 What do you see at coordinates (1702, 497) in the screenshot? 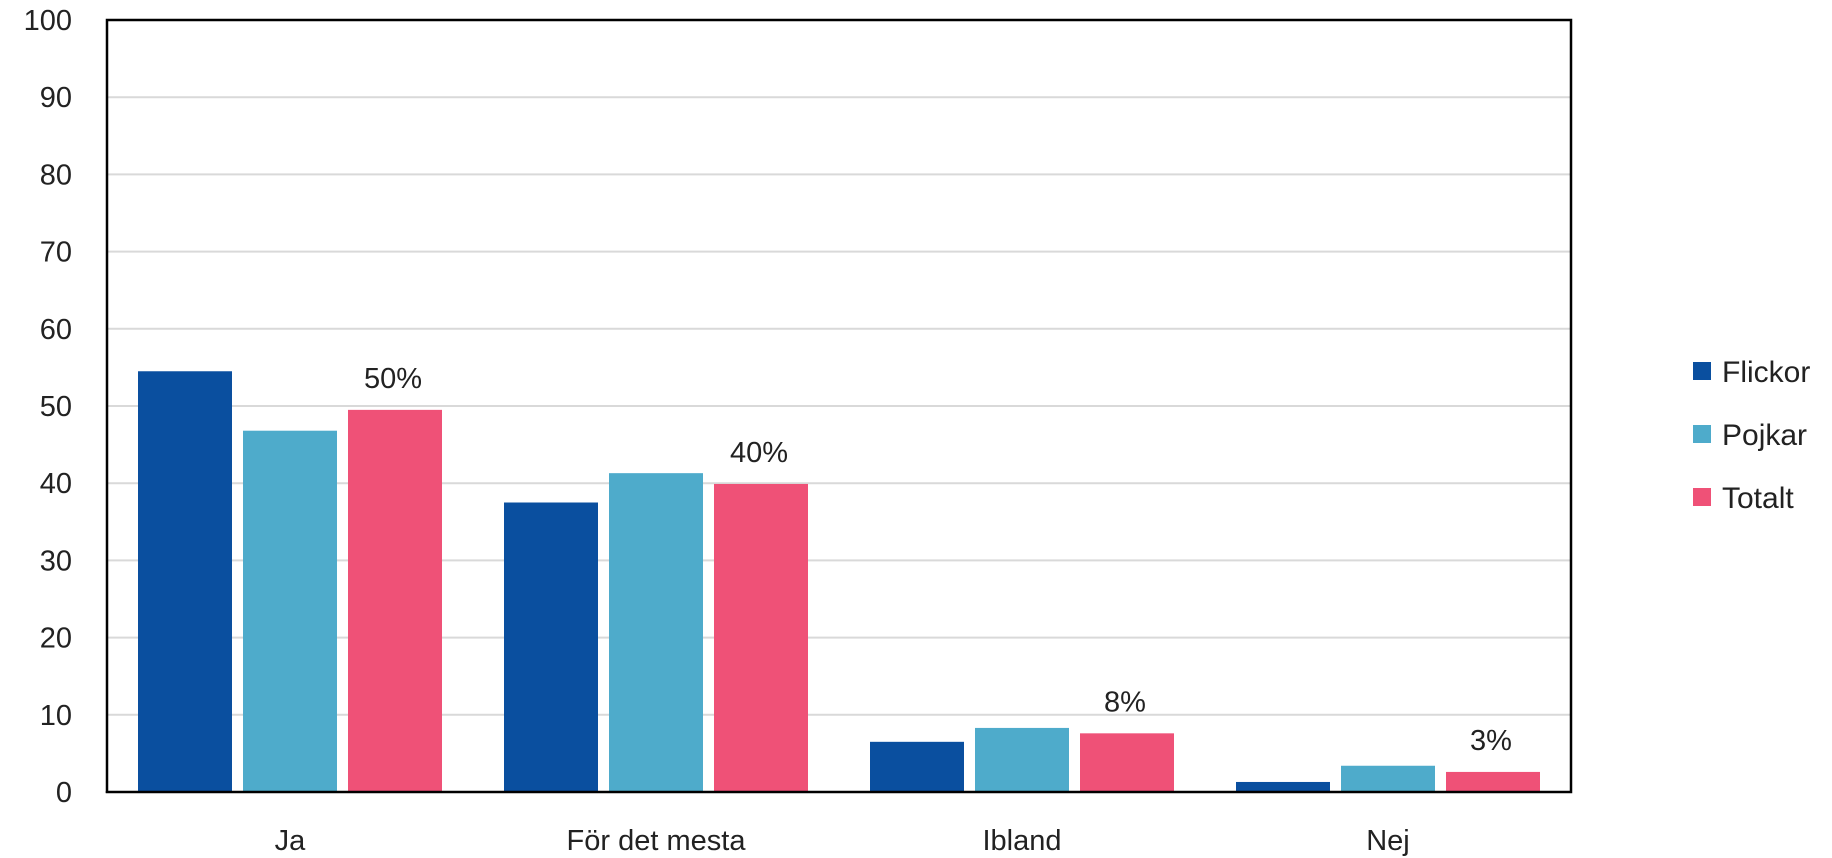
I see `legend-swatch-totalt` at bounding box center [1702, 497].